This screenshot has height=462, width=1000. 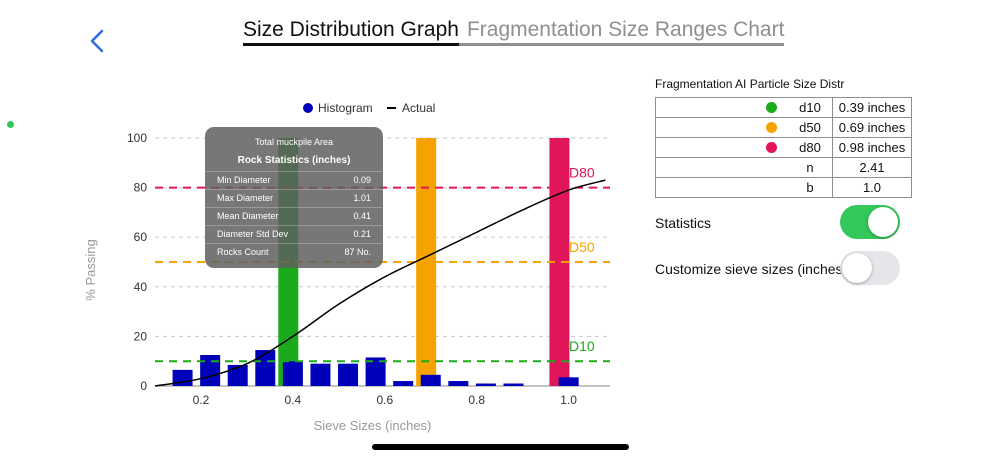 What do you see at coordinates (357, 252) in the screenshot?
I see `tooltip-row-value: 87 No.` at bounding box center [357, 252].